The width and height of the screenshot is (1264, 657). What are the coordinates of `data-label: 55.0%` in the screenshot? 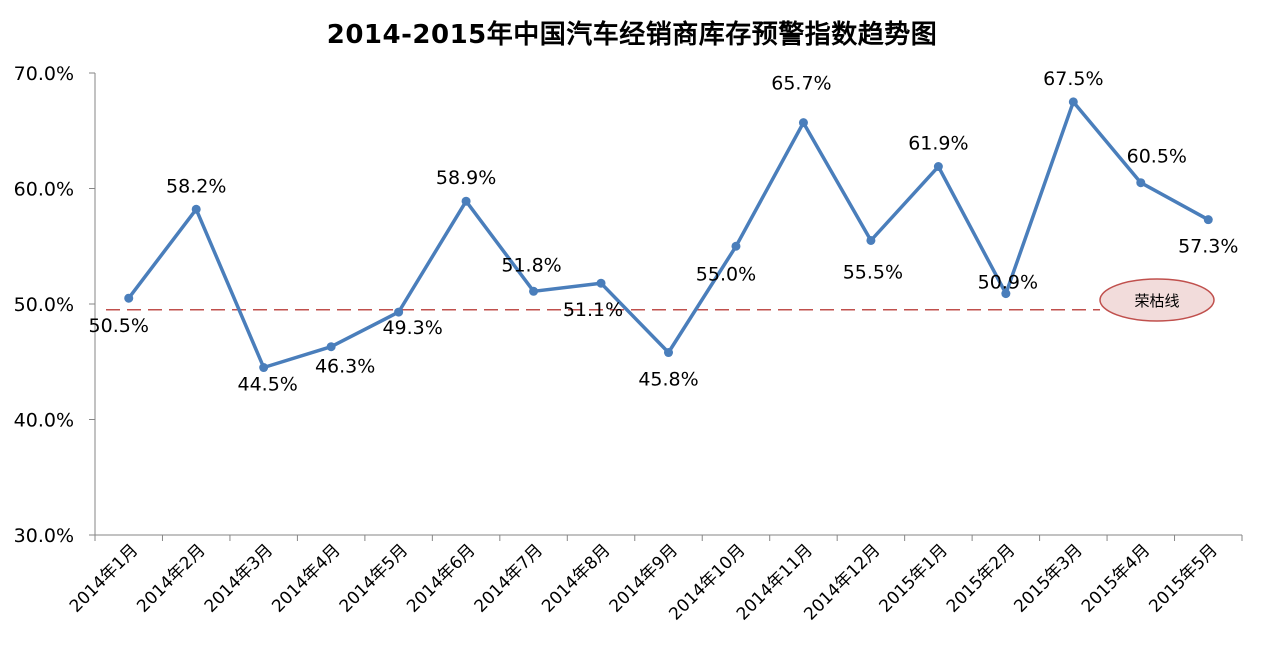 It's located at (726, 274).